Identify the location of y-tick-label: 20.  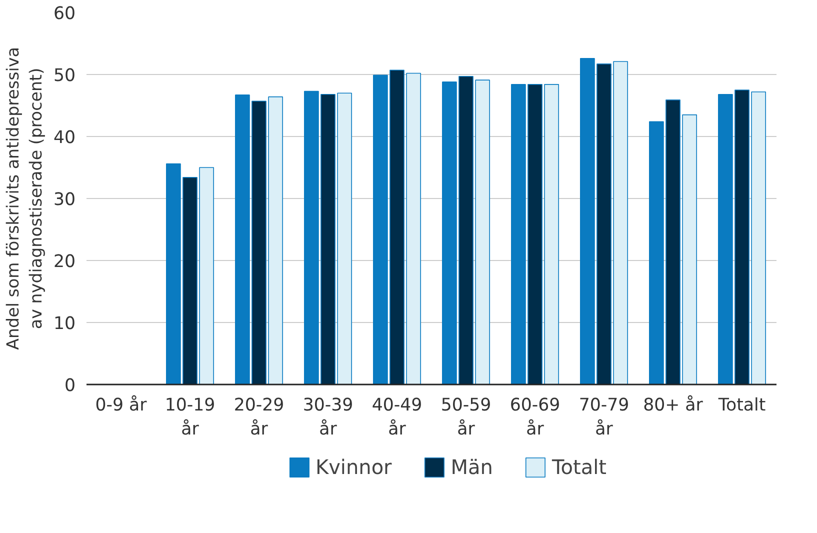
(64, 262).